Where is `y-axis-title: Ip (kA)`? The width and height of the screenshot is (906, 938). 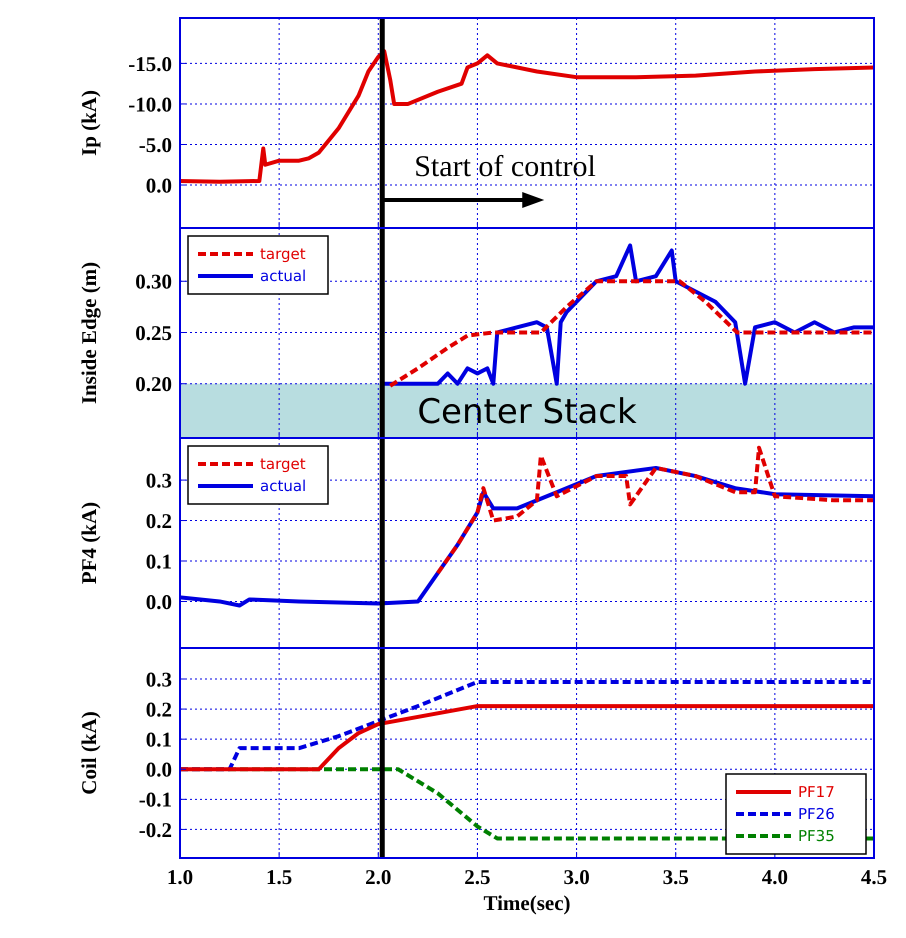 y-axis-title: Ip (kA) is located at coordinates (89, 123).